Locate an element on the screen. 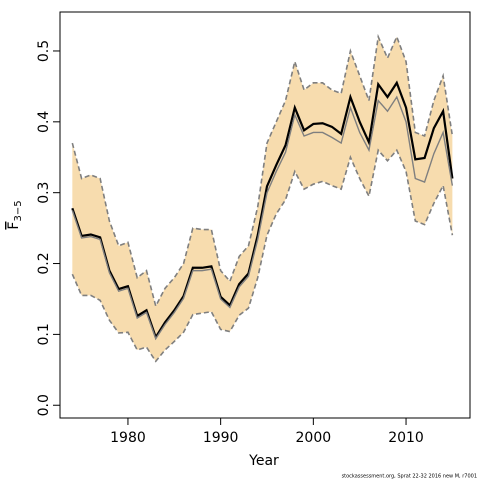  x-tick-label: 2010 is located at coordinates (406, 438).